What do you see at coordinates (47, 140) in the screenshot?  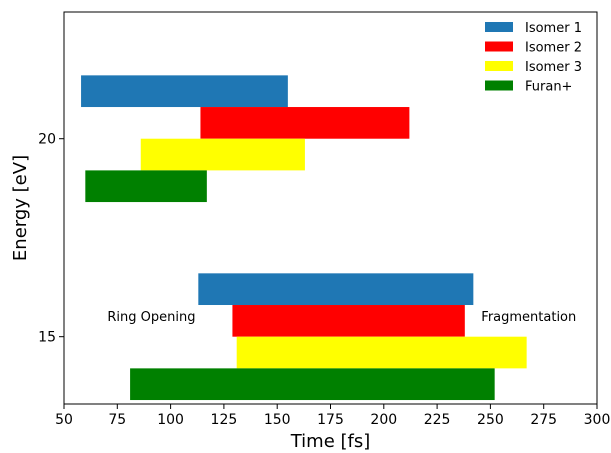 I see `y-tick-label: 20` at bounding box center [47, 140].